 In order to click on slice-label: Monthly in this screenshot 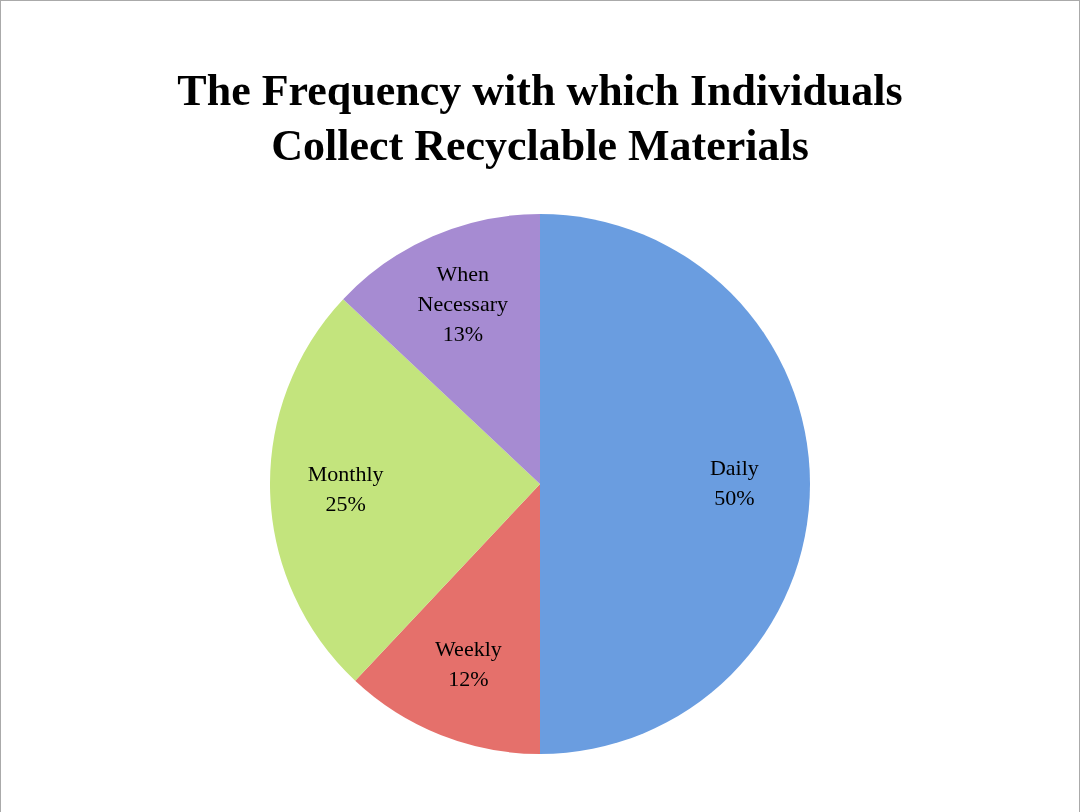, I will do `click(345, 473)`.